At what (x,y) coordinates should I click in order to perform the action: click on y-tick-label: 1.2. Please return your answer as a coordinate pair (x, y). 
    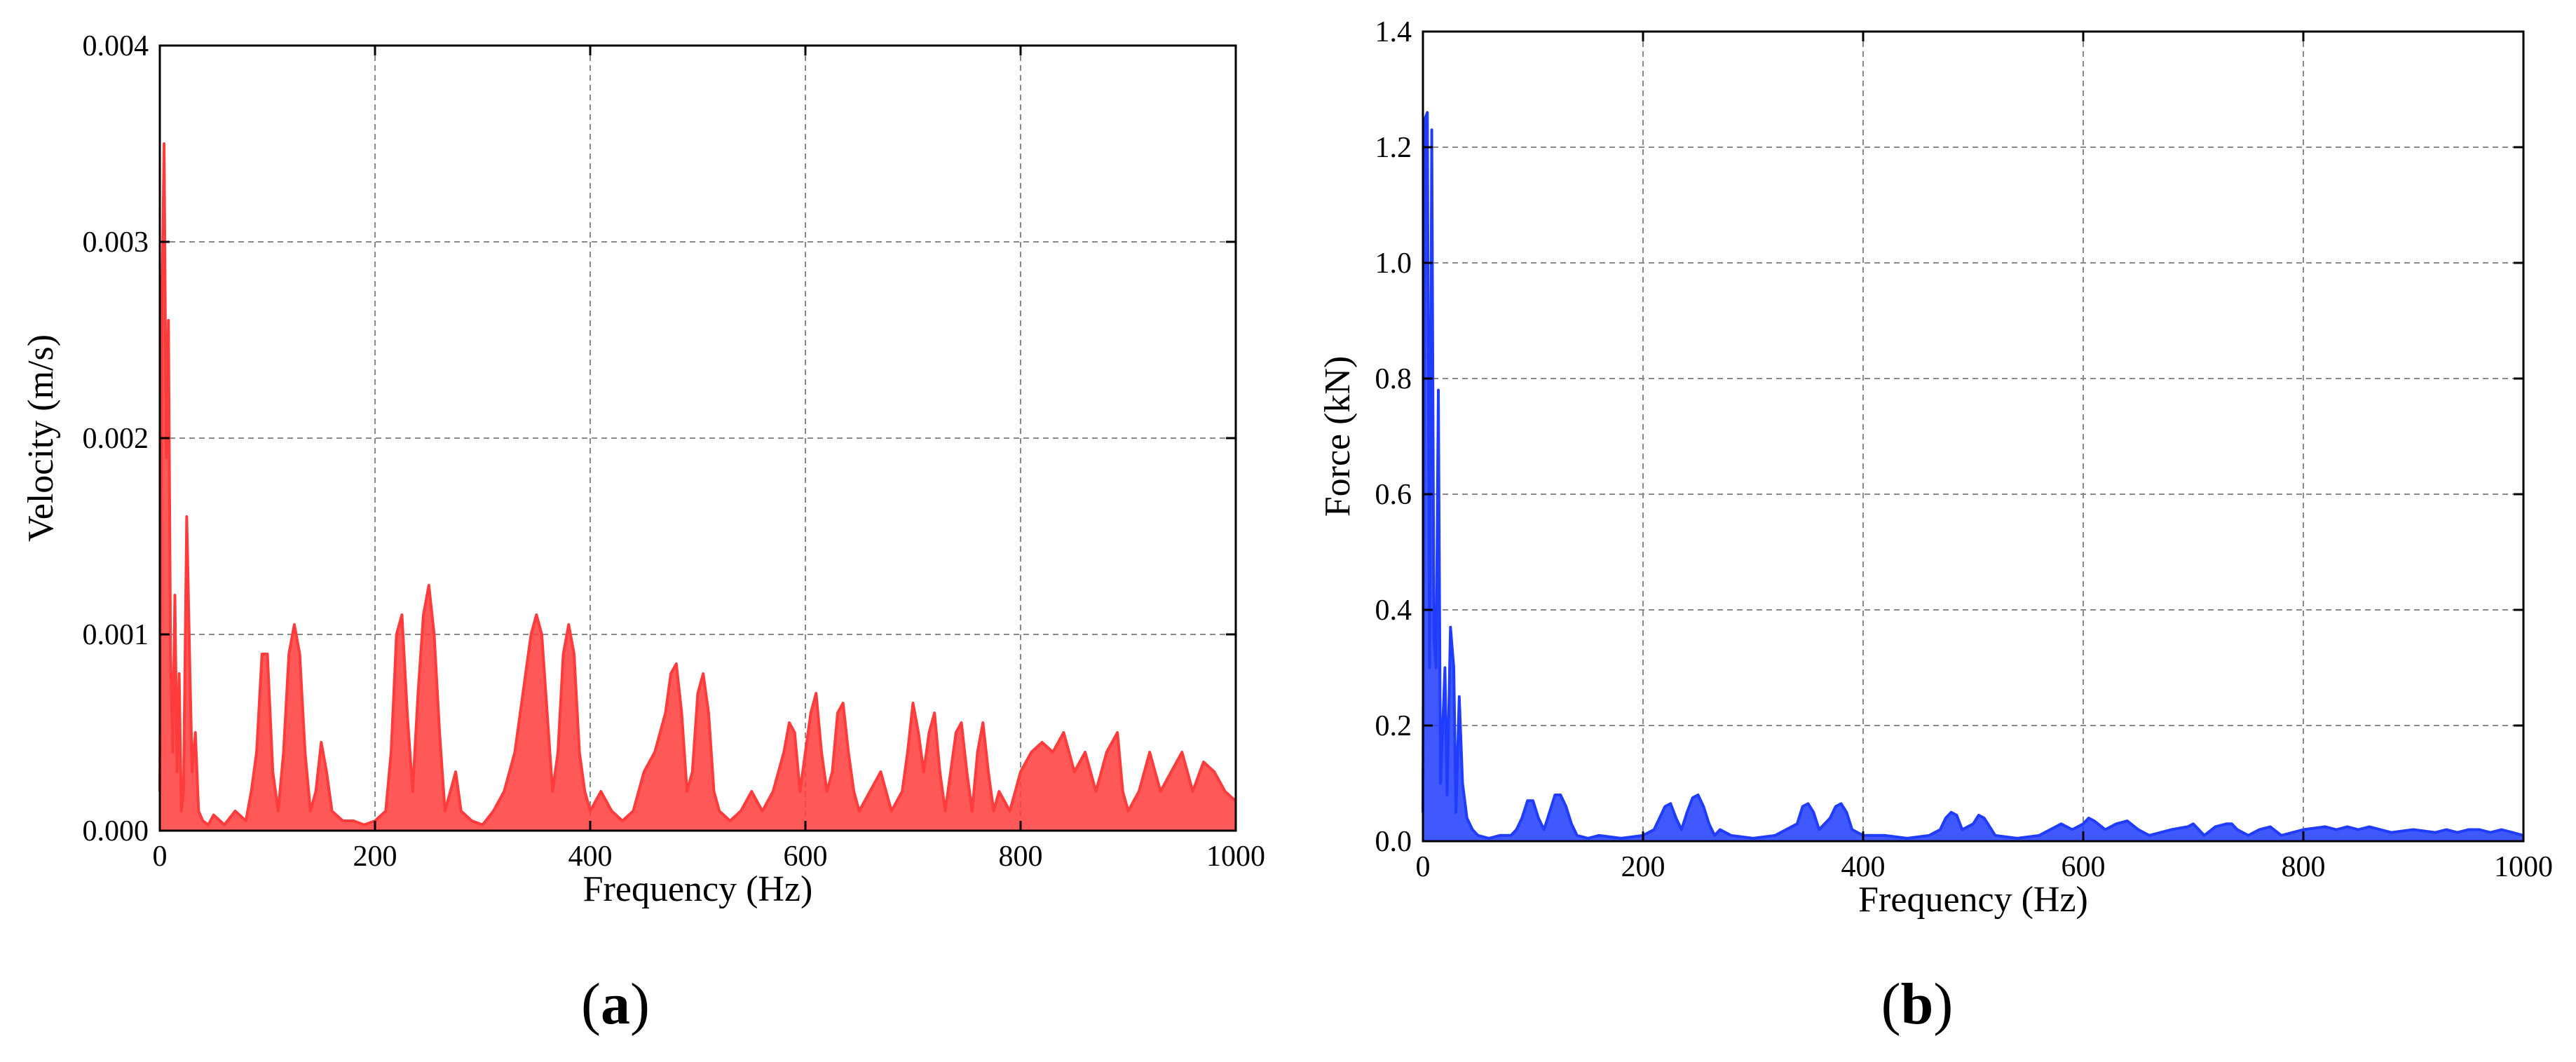
    Looking at the image, I should click on (1393, 148).